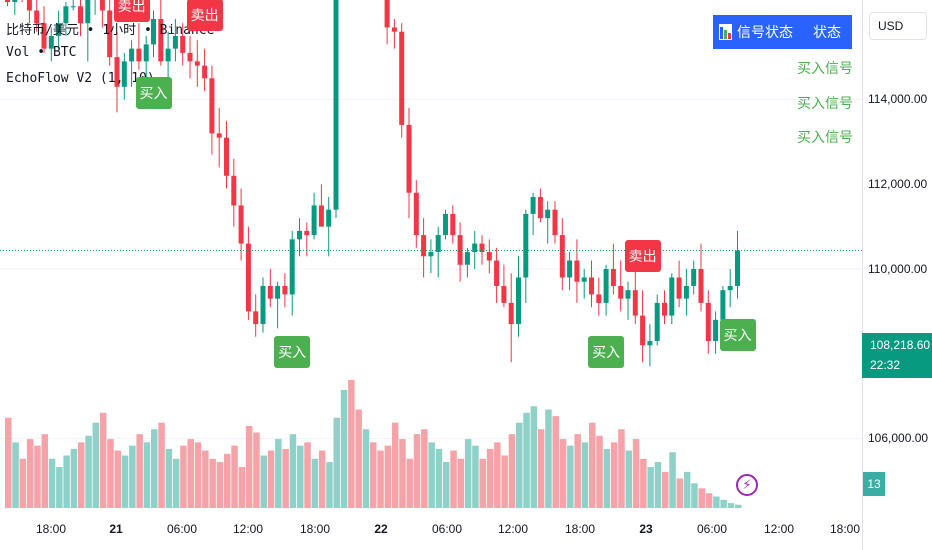  What do you see at coordinates (825, 104) in the screenshot?
I see `signal-row: 买入信号` at bounding box center [825, 104].